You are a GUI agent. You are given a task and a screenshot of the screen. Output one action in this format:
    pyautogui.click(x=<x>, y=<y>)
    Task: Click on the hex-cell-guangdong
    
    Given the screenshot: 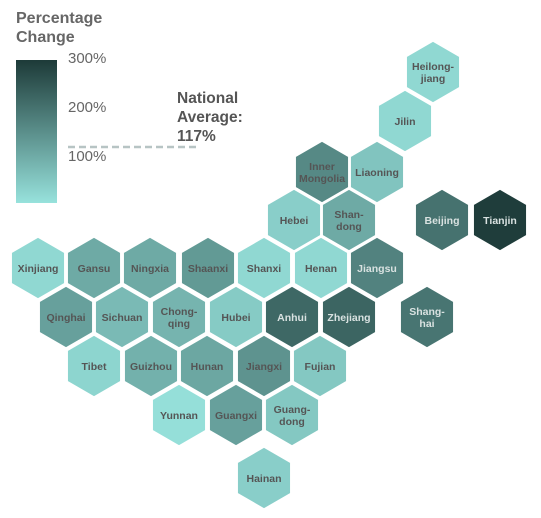 What is the action you would take?
    pyautogui.click(x=292, y=415)
    